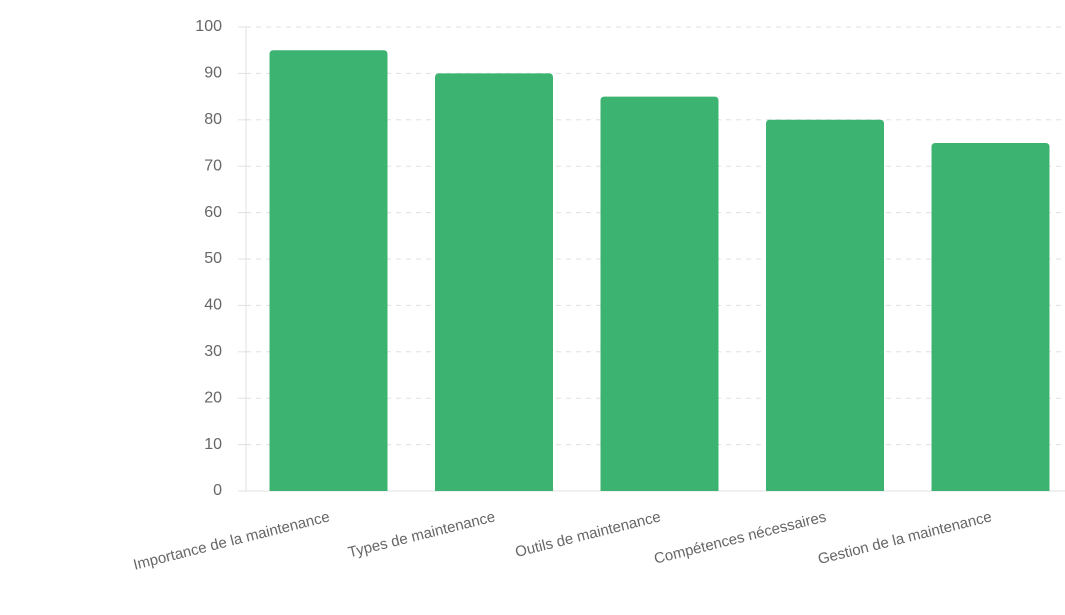  I want to click on x-tick-label: Importance de la maintenance, so click(232, 540).